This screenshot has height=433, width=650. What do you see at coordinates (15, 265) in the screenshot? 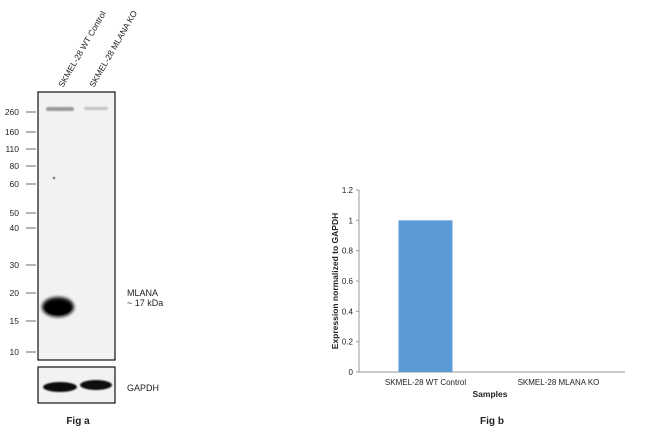
I see `mw-marker-label: 30` at bounding box center [15, 265].